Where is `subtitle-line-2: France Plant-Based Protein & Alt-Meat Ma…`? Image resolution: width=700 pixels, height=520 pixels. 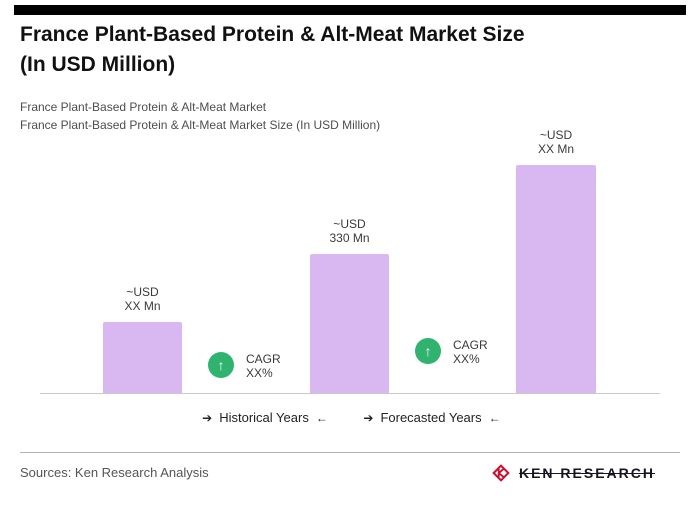
subtitle-line-2: France Plant-Based Protein & Alt-Meat Ma… is located at coordinates (200, 125).